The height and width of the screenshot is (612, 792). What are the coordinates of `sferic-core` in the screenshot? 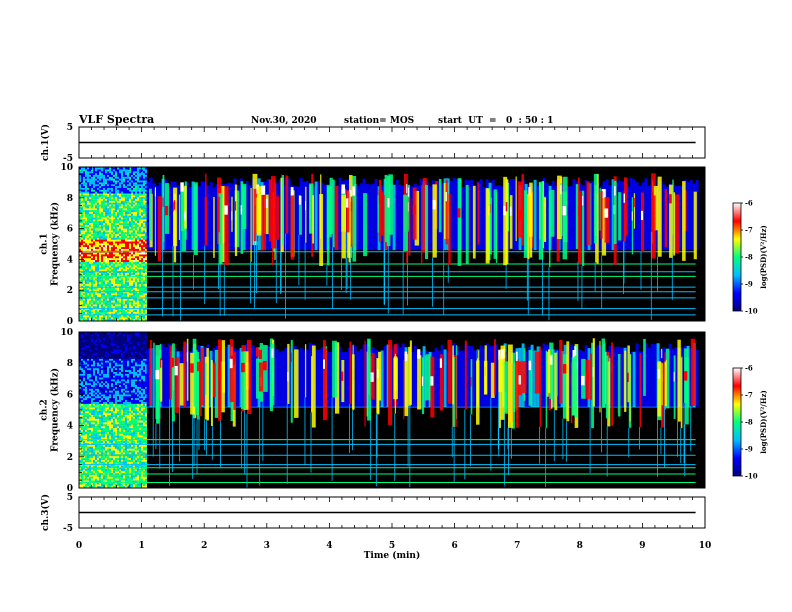 It's located at (582, 201).